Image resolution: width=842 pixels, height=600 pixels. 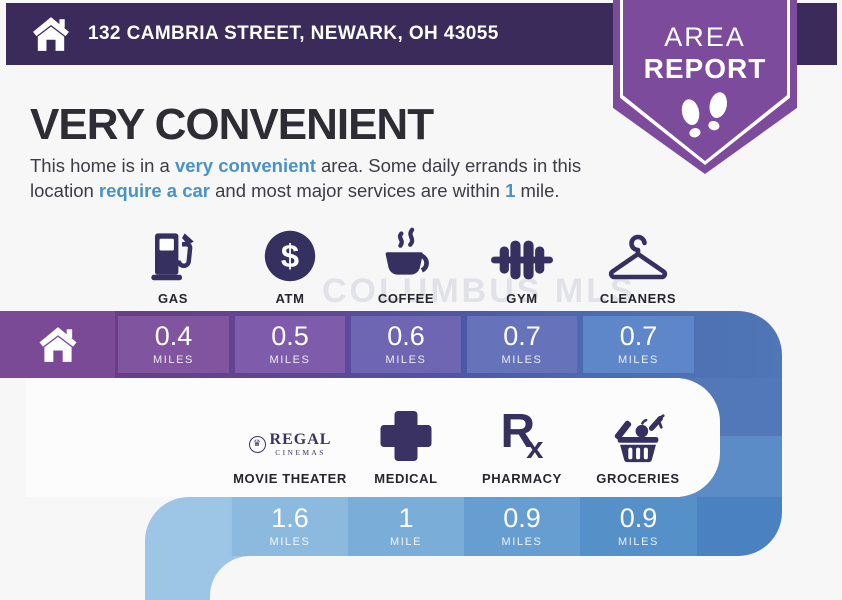 I want to click on dumbbell-icon, so click(x=522, y=253).